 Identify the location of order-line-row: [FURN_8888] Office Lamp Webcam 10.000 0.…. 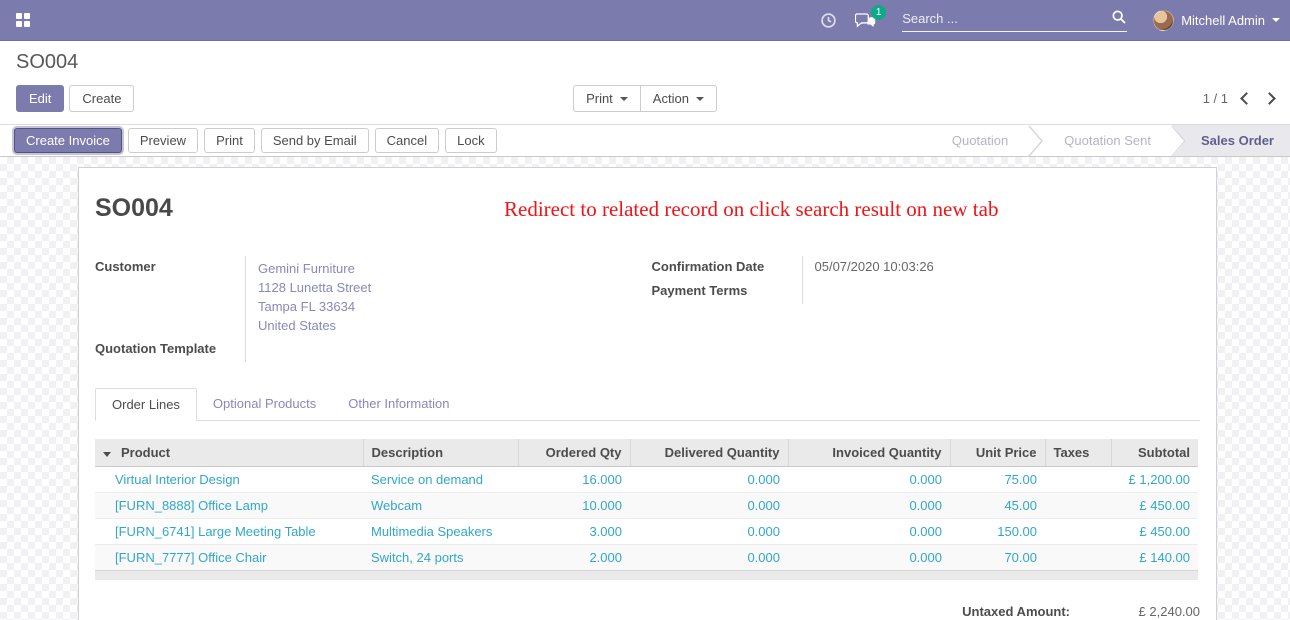
(646, 505).